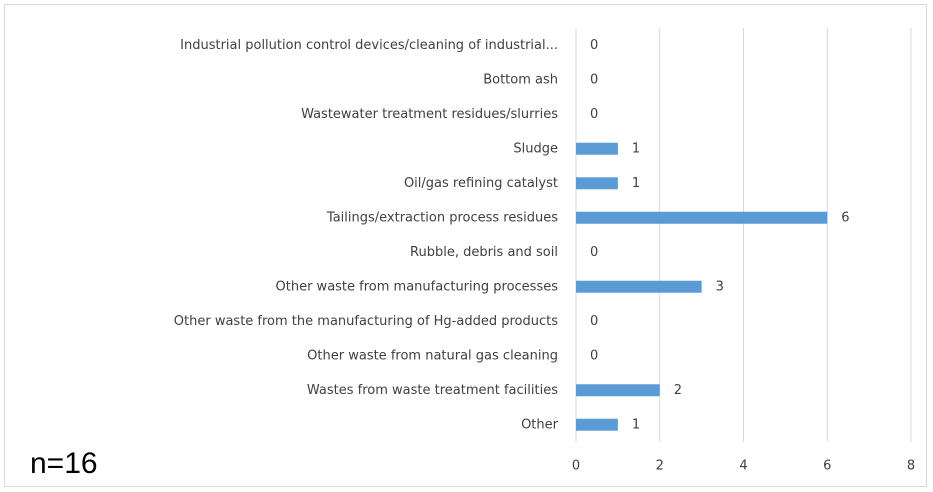  I want to click on x-tick-label: 0, so click(576, 466).